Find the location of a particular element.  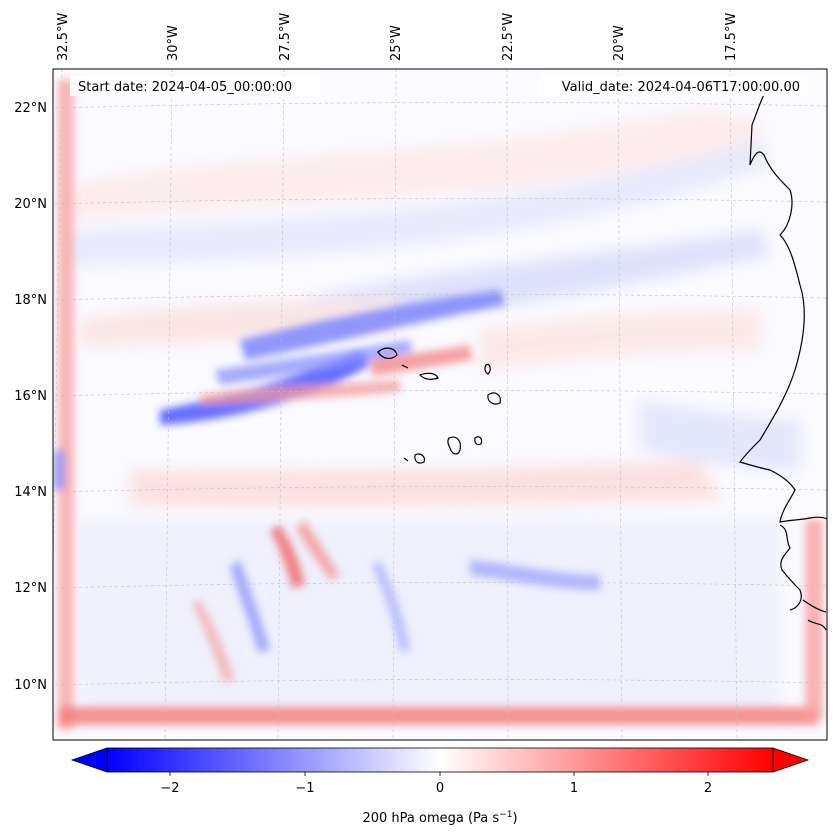

island-santo-antao is located at coordinates (387, 353).